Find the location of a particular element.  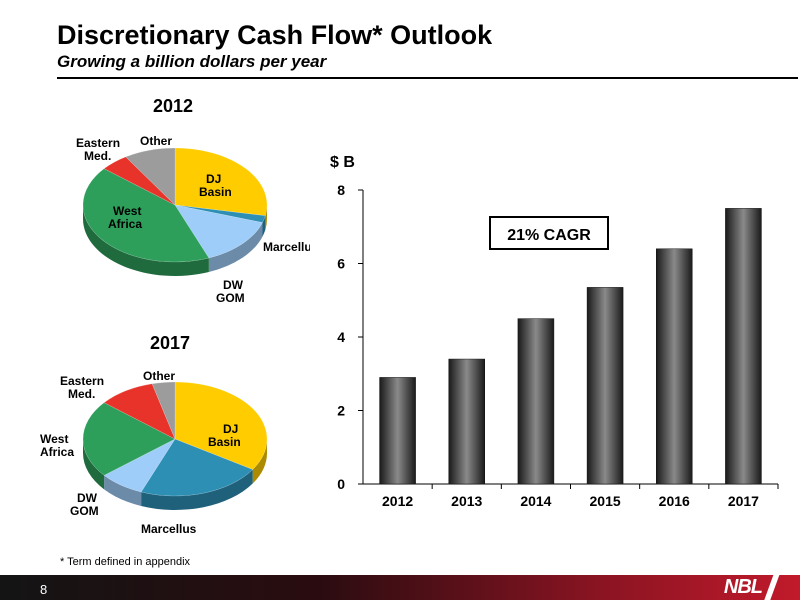

pie-2012-label-dj-basin: DJ Basin is located at coordinates (215, 185).